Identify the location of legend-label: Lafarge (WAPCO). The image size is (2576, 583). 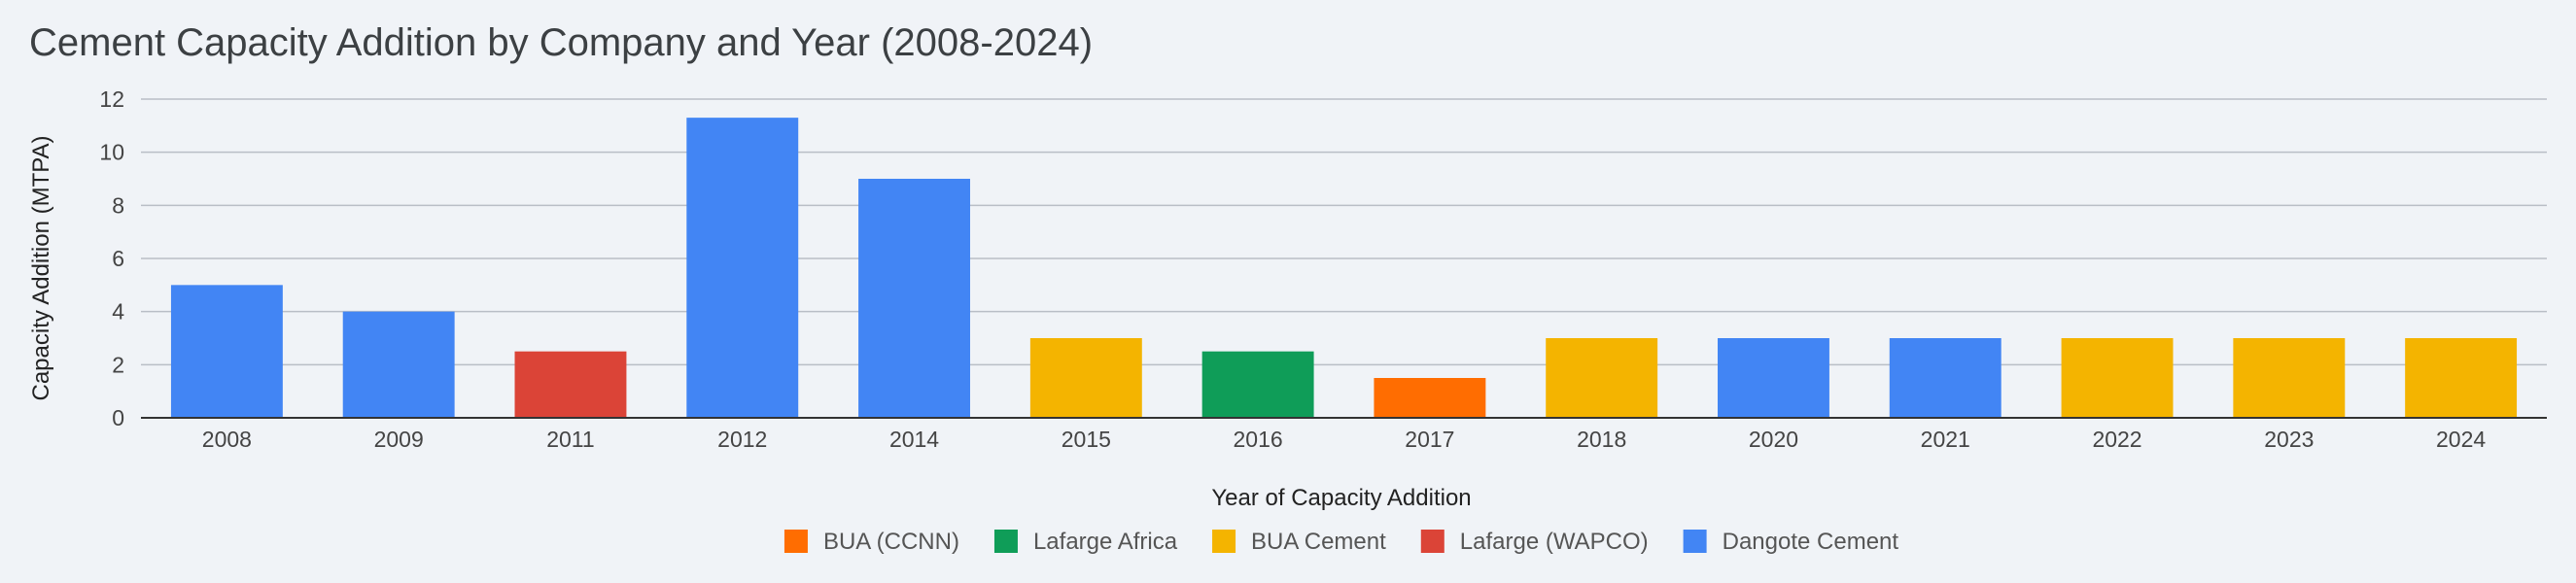
(1555, 542).